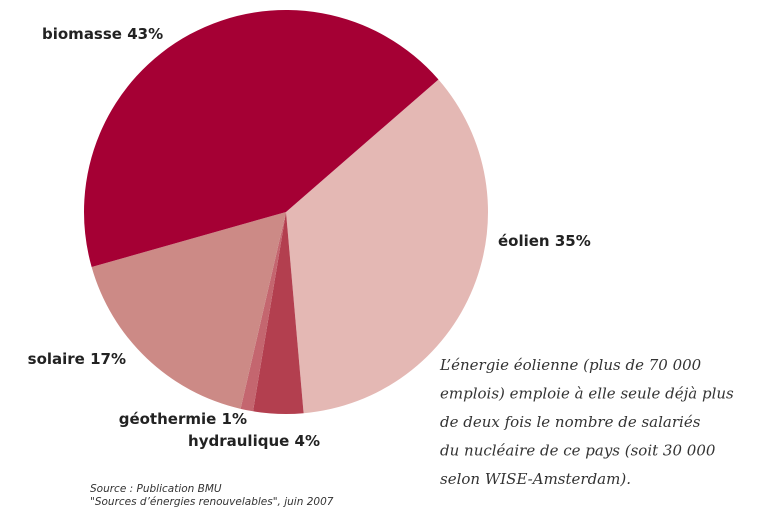 The image size is (774, 517). What do you see at coordinates (145, 34) in the screenshot?
I see `value-label: 43%` at bounding box center [145, 34].